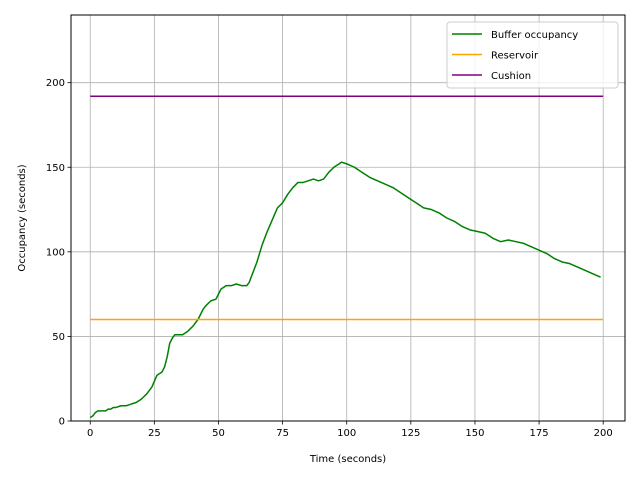  Describe the element at coordinates (511, 76) in the screenshot. I see `legend-label-cushion: Cushion` at that location.